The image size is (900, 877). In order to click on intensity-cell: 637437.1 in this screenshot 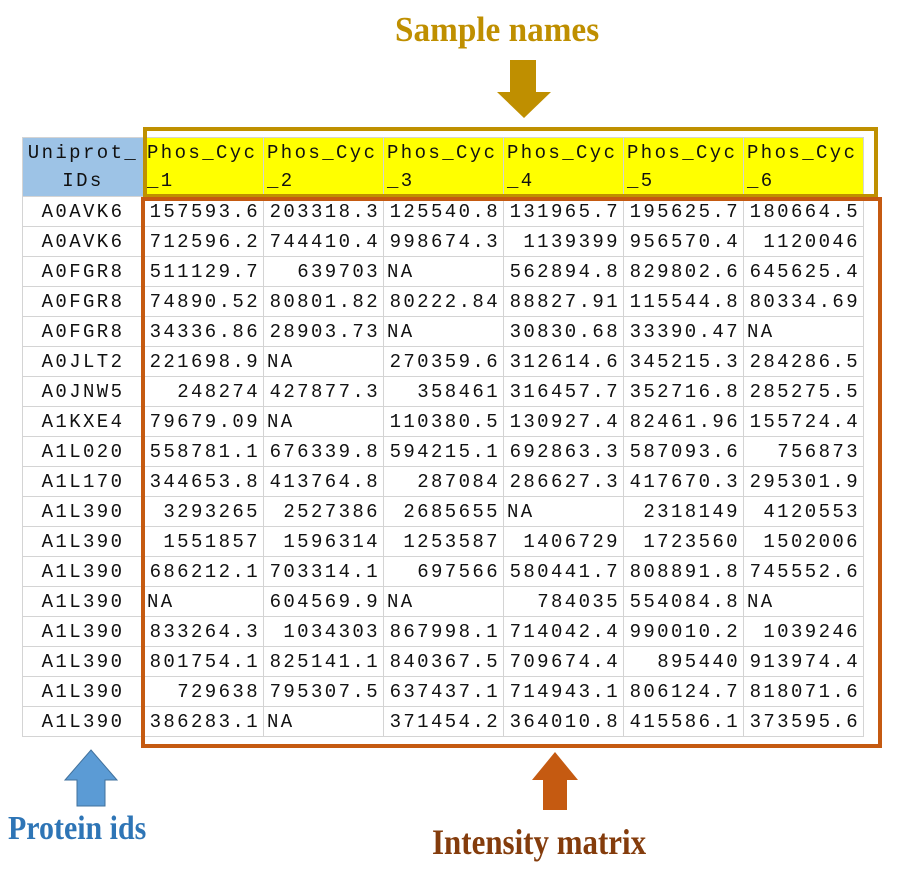, I will do `click(443, 691)`.